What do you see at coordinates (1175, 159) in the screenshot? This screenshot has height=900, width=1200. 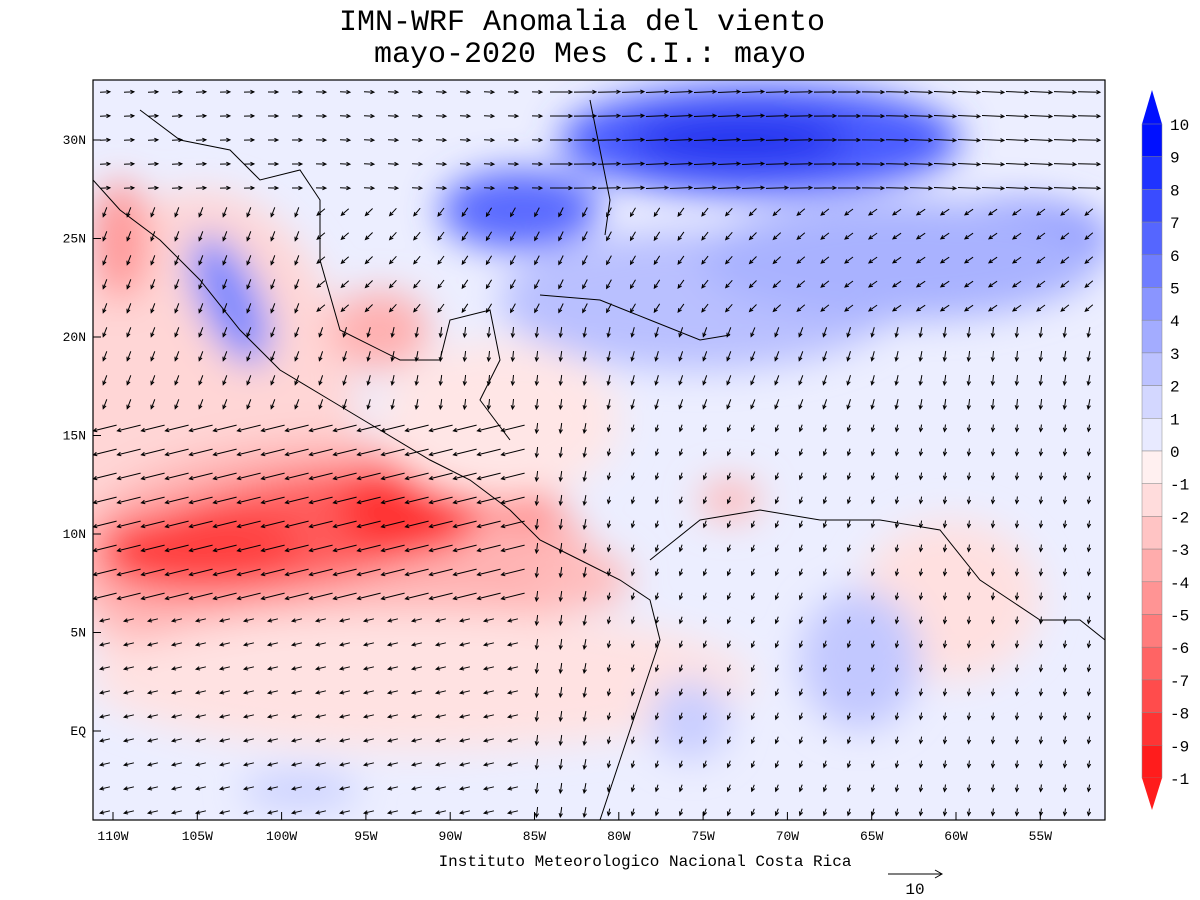 I see `colorbar-label: 9` at bounding box center [1175, 159].